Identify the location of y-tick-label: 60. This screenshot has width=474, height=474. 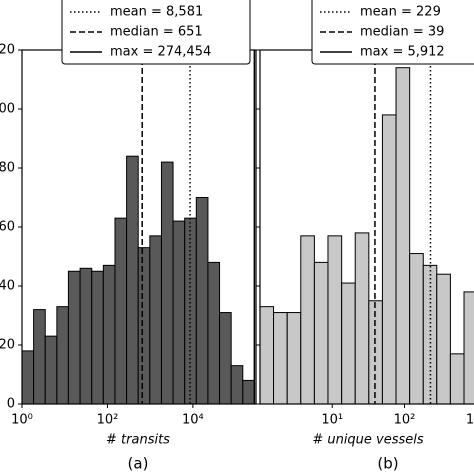
(7, 227).